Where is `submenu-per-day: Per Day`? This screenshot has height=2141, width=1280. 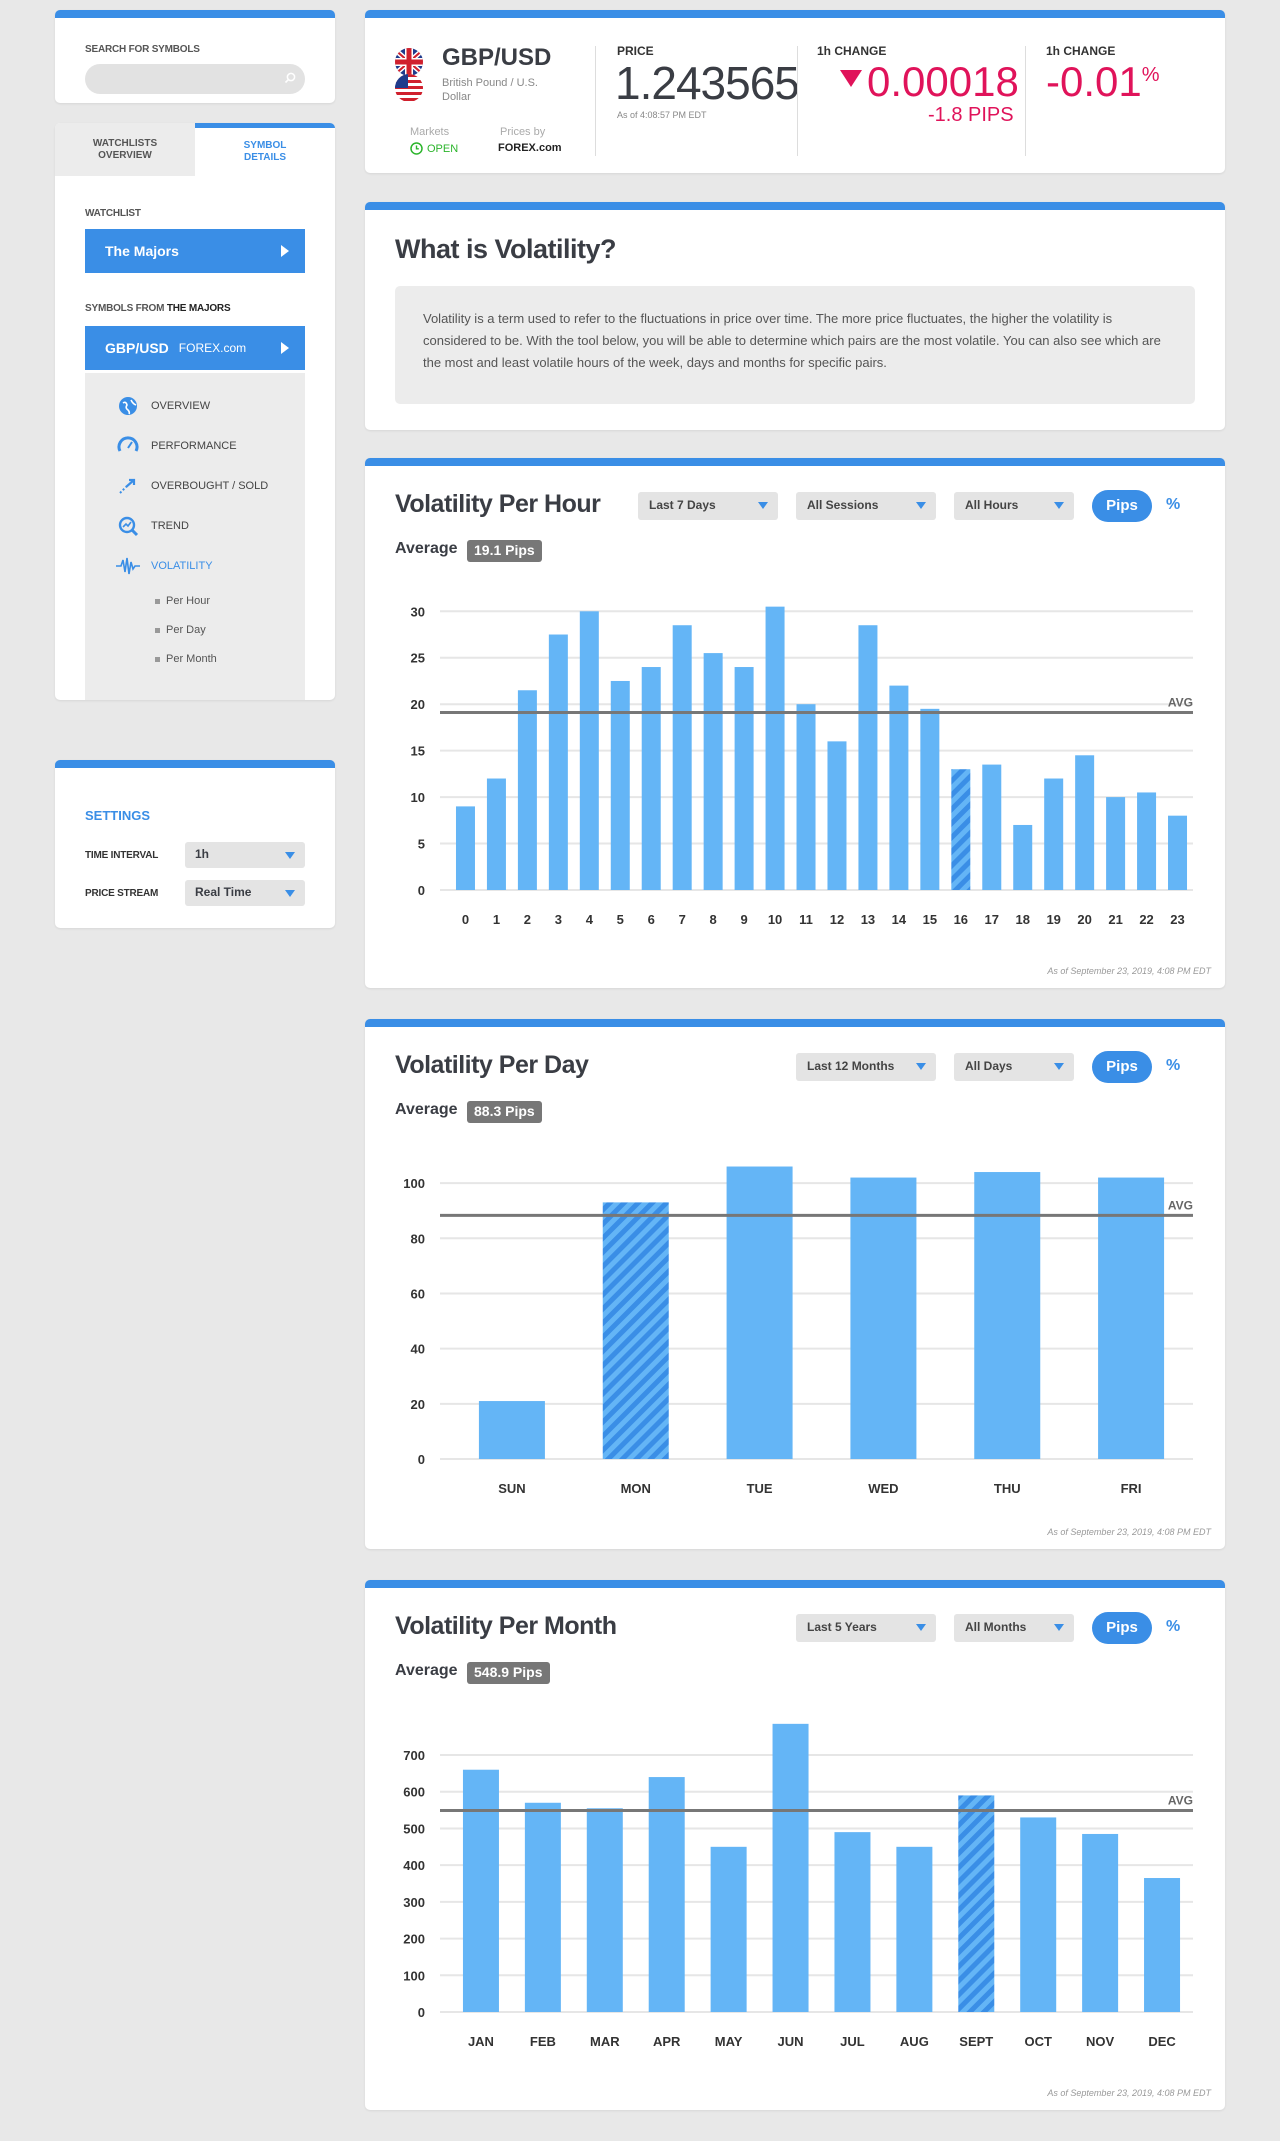 submenu-per-day: Per Day is located at coordinates (180, 630).